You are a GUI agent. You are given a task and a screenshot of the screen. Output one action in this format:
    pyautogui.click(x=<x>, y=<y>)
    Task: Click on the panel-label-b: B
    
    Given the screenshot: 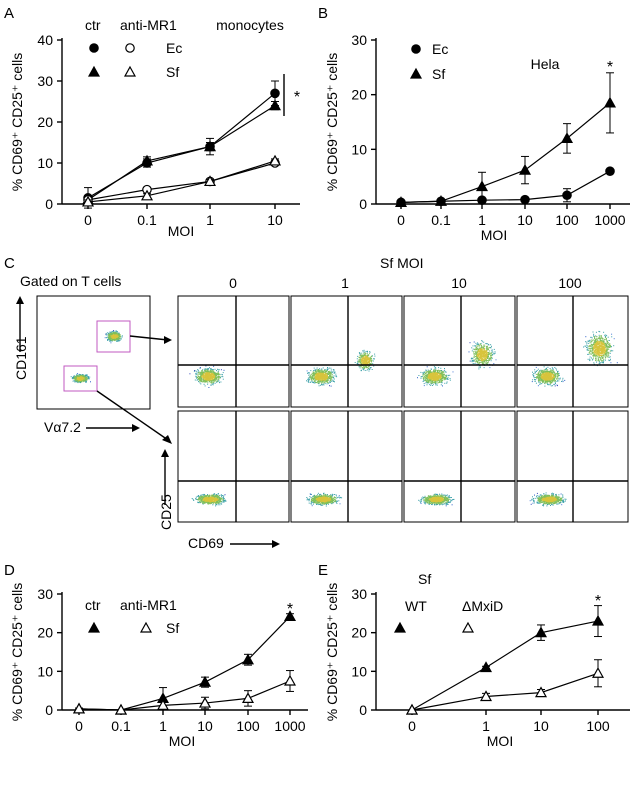 What is the action you would take?
    pyautogui.click(x=323, y=13)
    